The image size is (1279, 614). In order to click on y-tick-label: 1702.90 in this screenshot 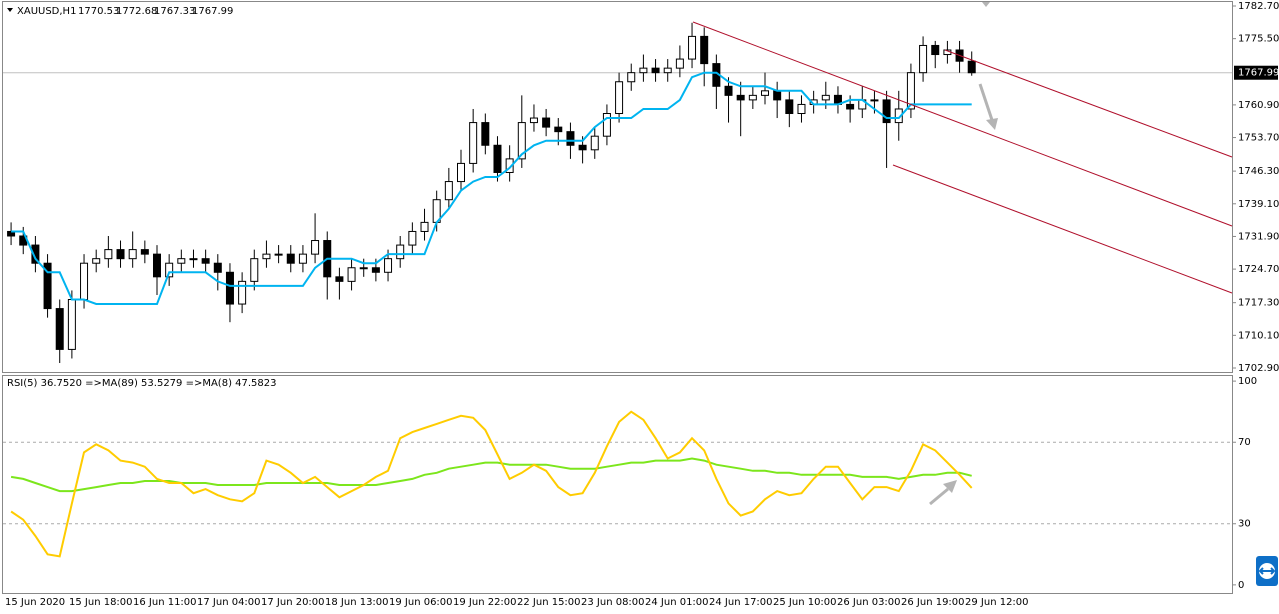, I will do `click(1258, 368)`.